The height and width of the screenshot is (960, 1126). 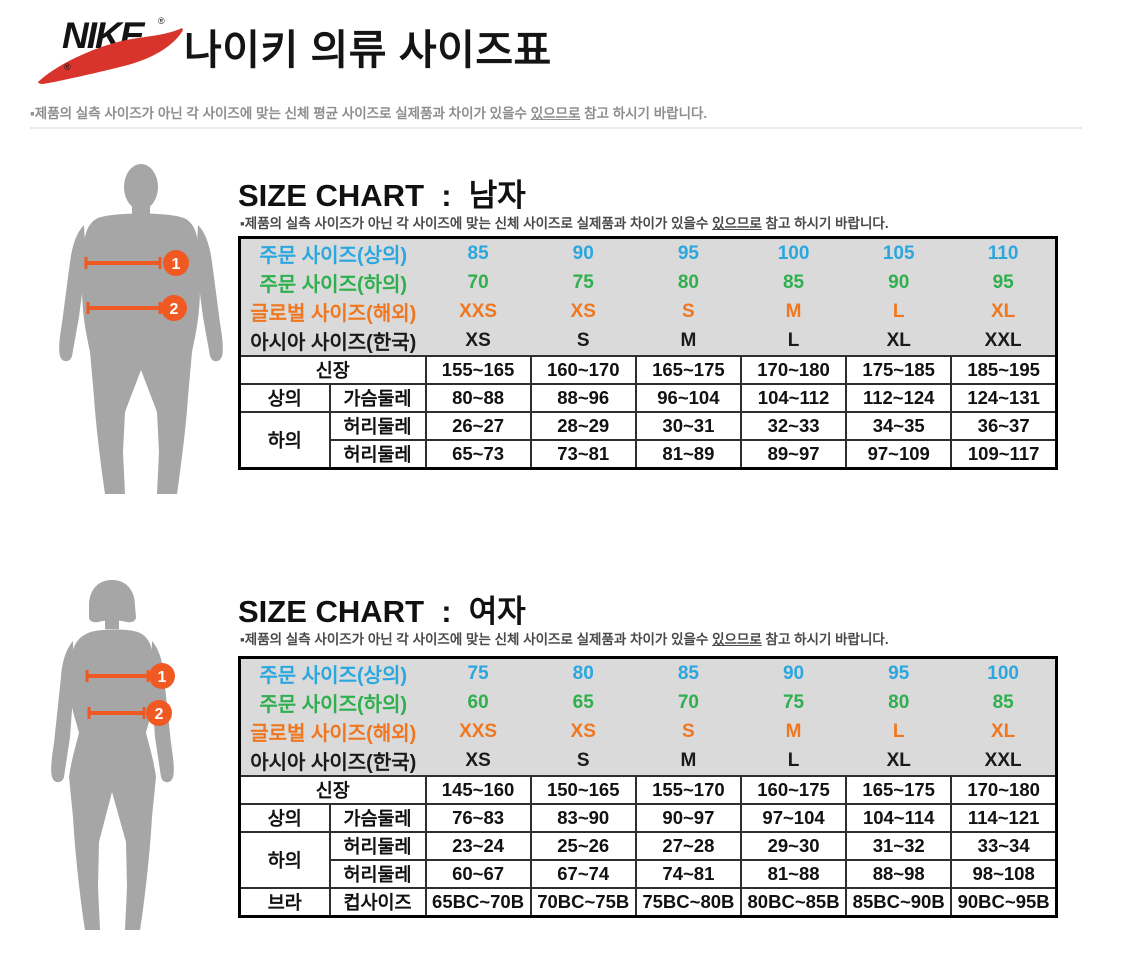 I want to click on row-label: 주문 사이즈(하의), so click(x=332, y=282).